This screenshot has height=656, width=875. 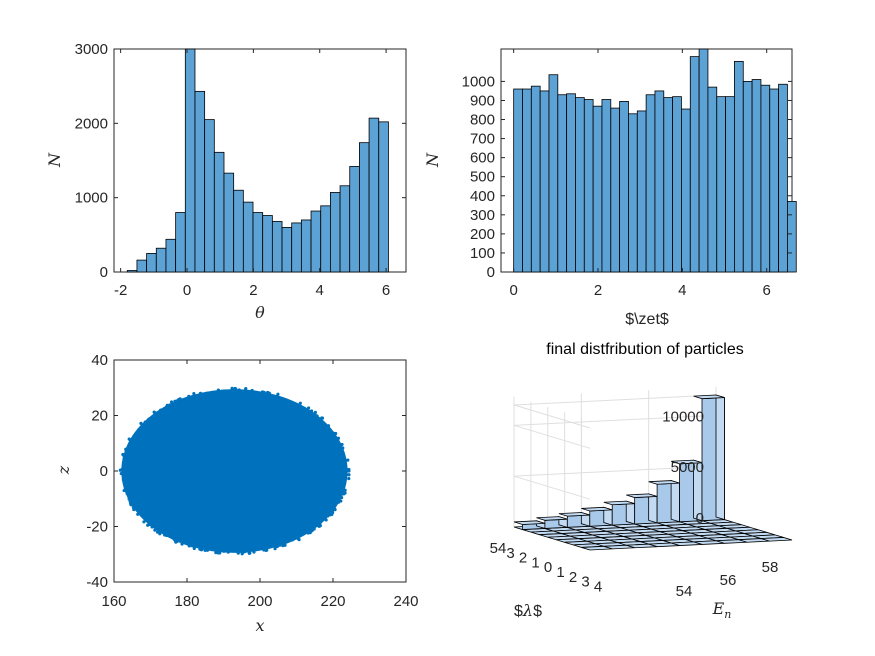 What do you see at coordinates (253, 290) in the screenshot?
I see `p1-xtick-label: 2` at bounding box center [253, 290].